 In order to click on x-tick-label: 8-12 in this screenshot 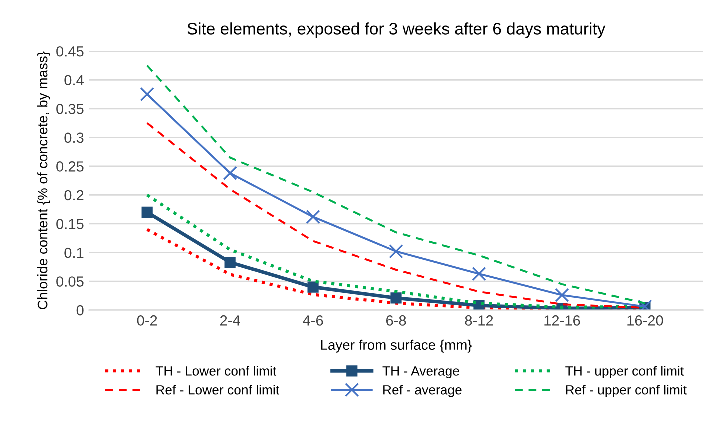, I will do `click(479, 321)`.